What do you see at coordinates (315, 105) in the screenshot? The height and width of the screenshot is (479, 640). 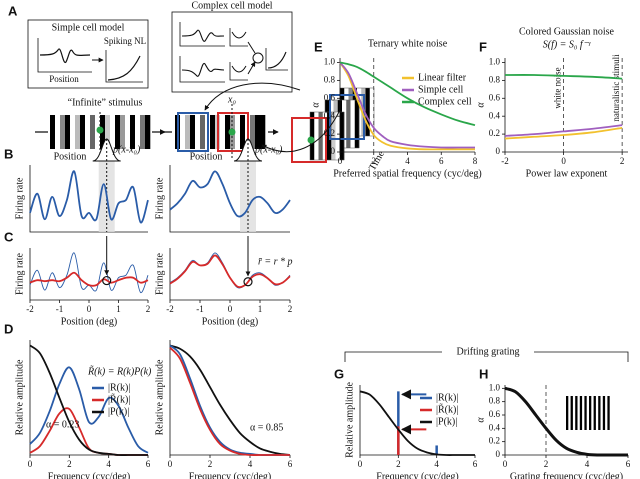 I see `y-axis-label: α` at bounding box center [315, 105].